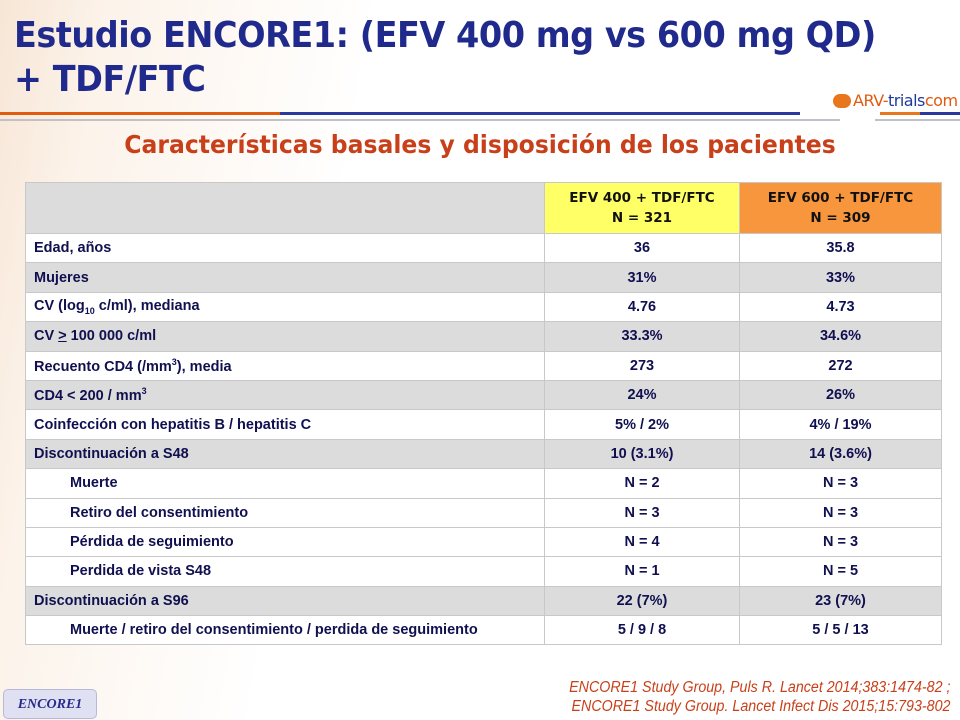  What do you see at coordinates (103, 366) in the screenshot?
I see `row-label-text: Recuento CD4 (/mm` at bounding box center [103, 366].